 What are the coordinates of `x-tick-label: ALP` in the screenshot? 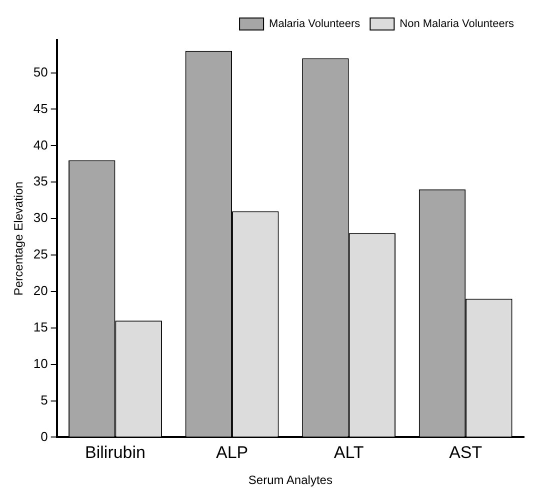 It's located at (232, 452).